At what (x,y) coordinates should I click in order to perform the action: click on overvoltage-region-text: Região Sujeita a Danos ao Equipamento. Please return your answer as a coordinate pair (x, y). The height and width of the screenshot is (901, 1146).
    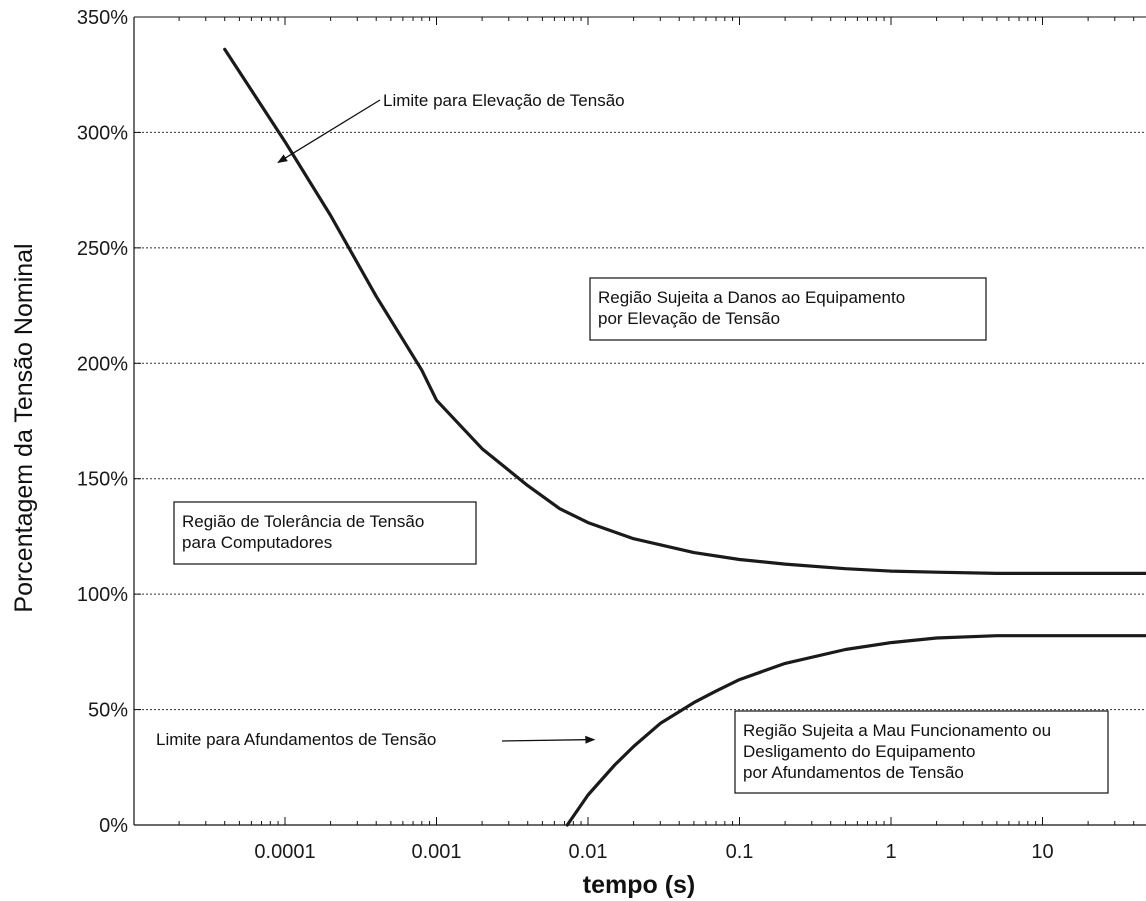
    Looking at the image, I should click on (751, 297).